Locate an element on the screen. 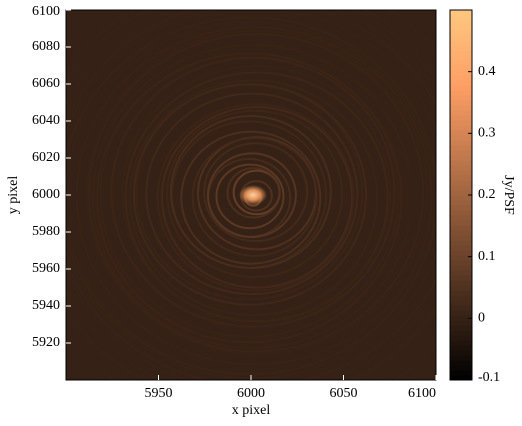  psf-core is located at coordinates (253, 195).